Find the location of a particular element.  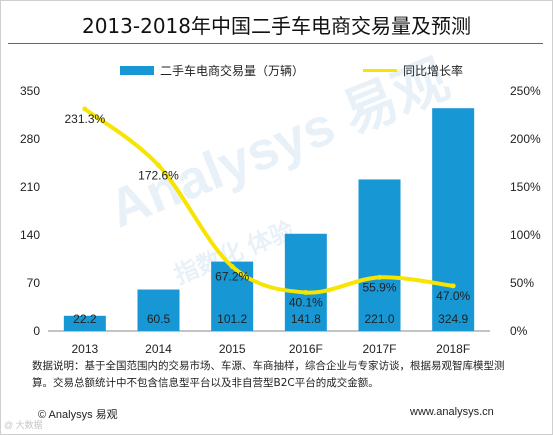

legend-item-line: 同比增长率 is located at coordinates (413, 70).